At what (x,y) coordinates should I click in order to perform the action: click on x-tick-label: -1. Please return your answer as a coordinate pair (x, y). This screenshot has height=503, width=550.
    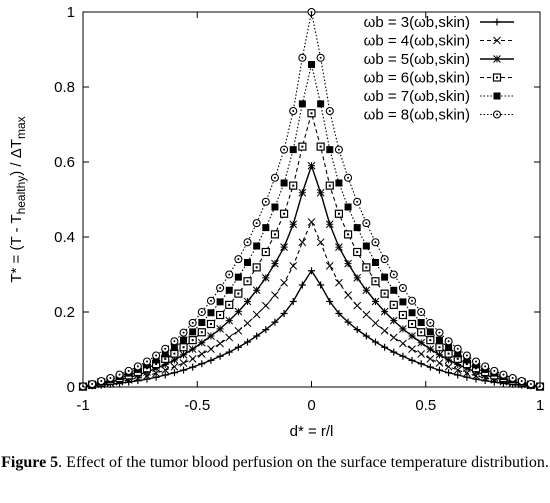
    Looking at the image, I should click on (82, 405).